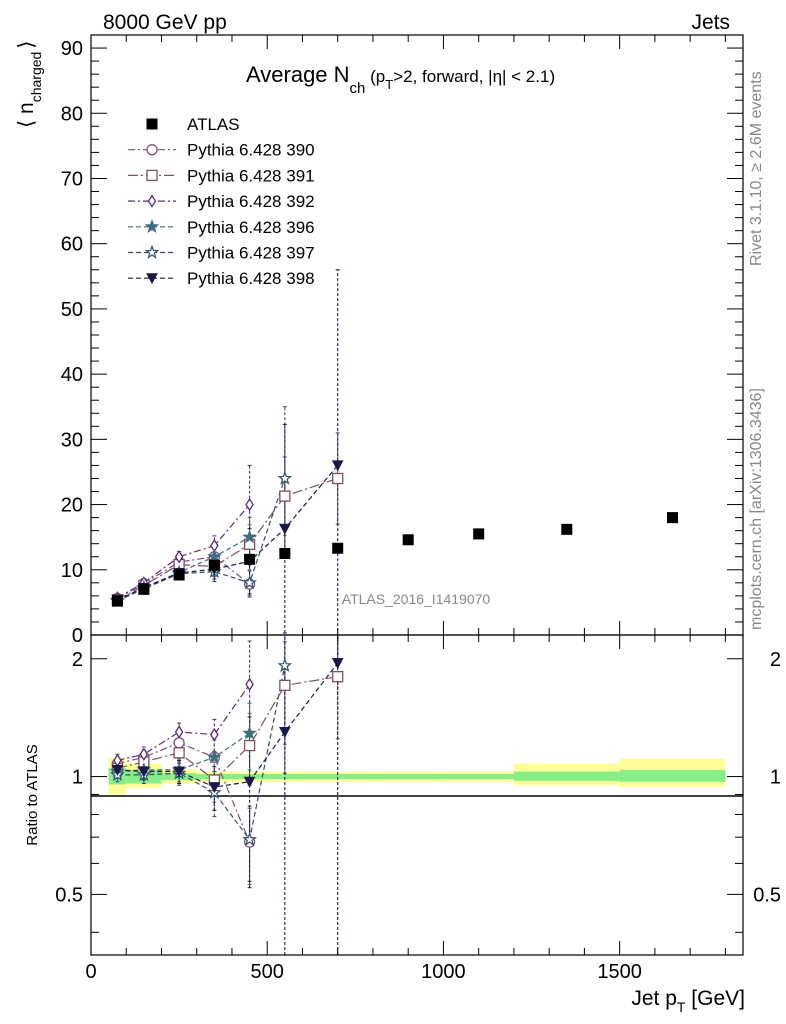 The width and height of the screenshot is (786, 1024). I want to click on title-main: Average N, so click(298, 74).